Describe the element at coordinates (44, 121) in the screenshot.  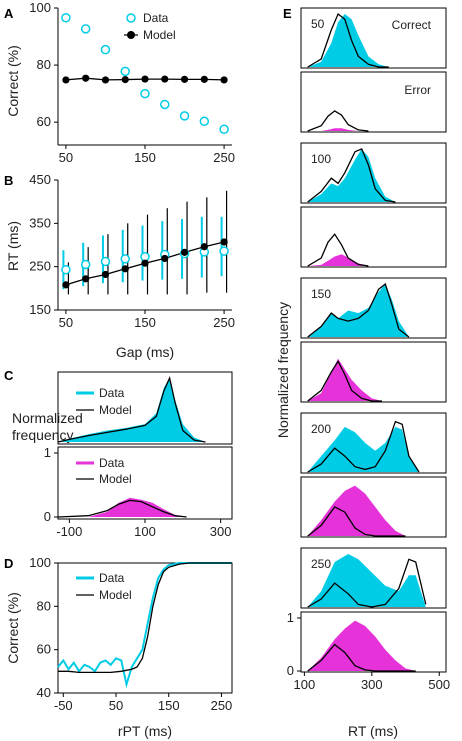
I see `panel-a-ytick-label: 60` at that location.